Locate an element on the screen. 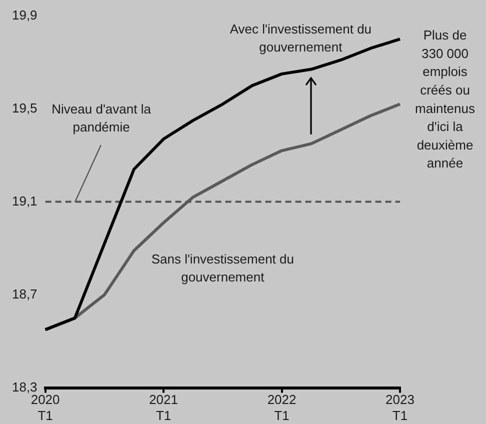  ref-line-label: Niveau d'avant la pandémie is located at coordinates (102, 117).